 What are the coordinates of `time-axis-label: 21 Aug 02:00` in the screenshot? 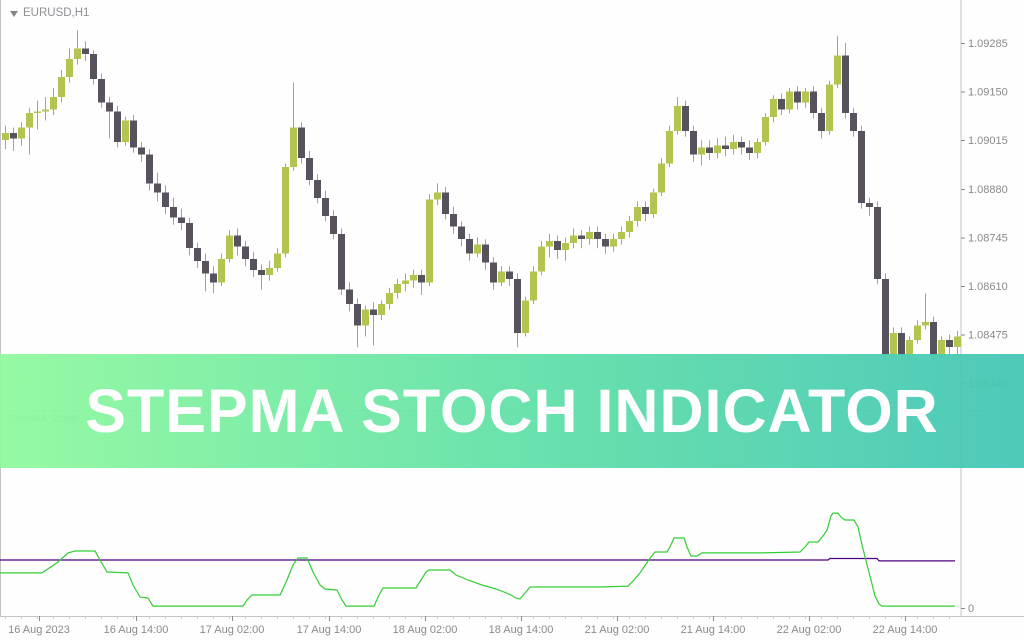 It's located at (617, 630).